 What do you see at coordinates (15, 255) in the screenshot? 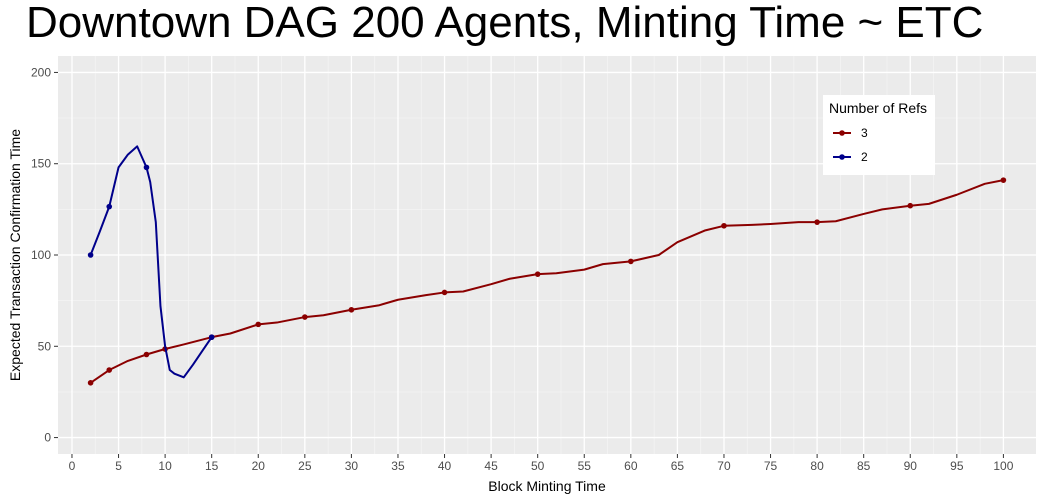
I see `y-axis-title: Expected Transaction Confirmation Time` at bounding box center [15, 255].